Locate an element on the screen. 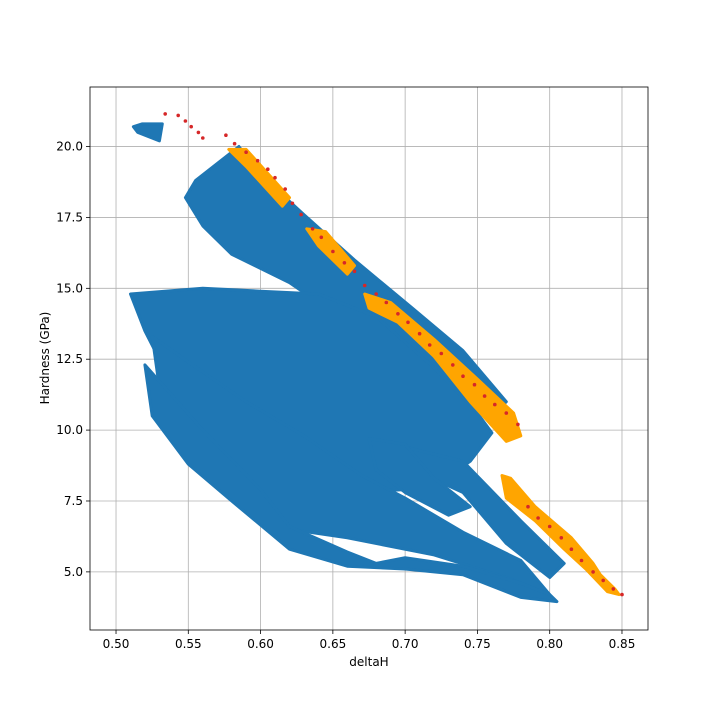 The height and width of the screenshot is (720, 720). x-tick-label: 0.70 is located at coordinates (405, 644).